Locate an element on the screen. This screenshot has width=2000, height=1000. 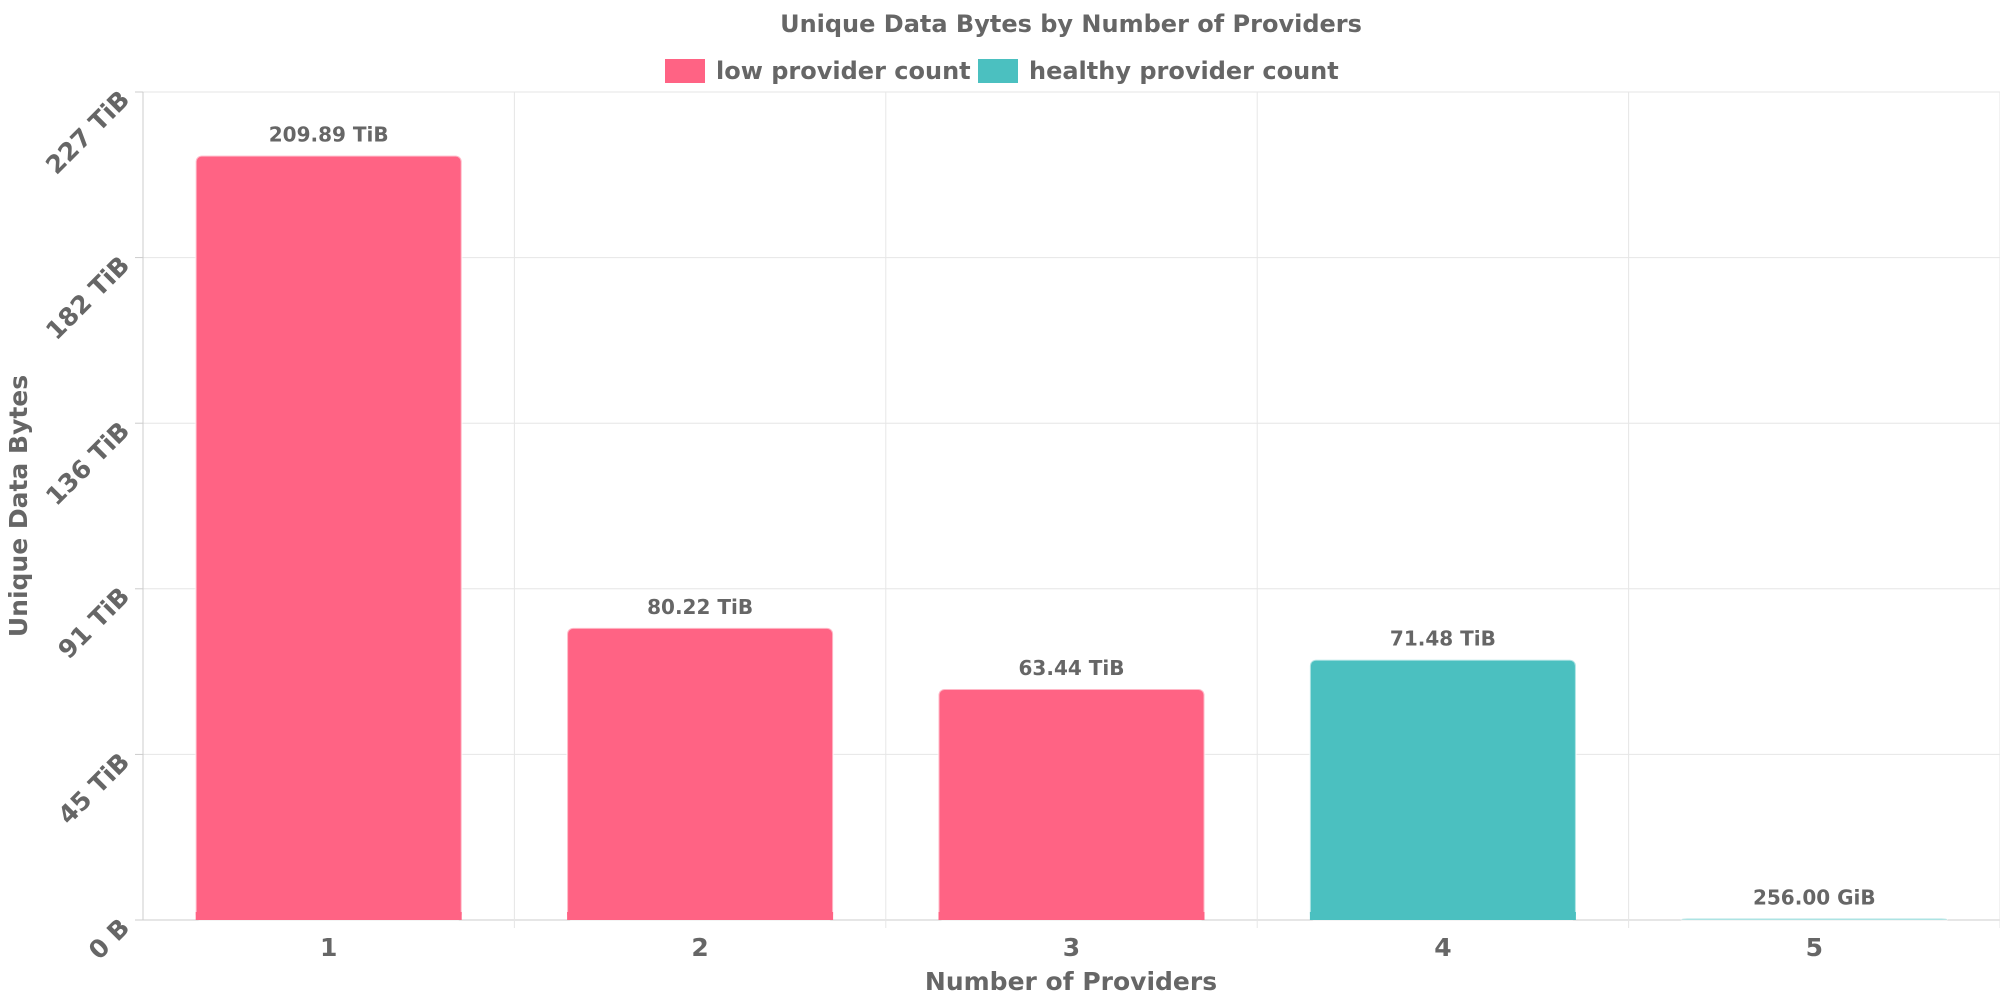
x-axis-ticks: 1 2 3 4 5 is located at coordinates (1071, 947).